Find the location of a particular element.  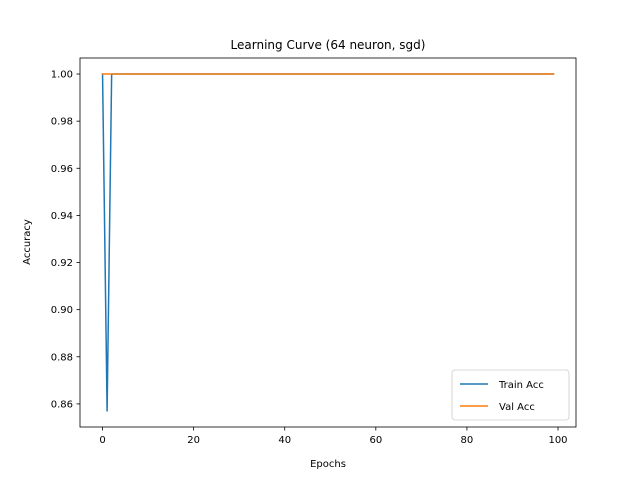

x-axis-label: Epochs is located at coordinates (328, 464).